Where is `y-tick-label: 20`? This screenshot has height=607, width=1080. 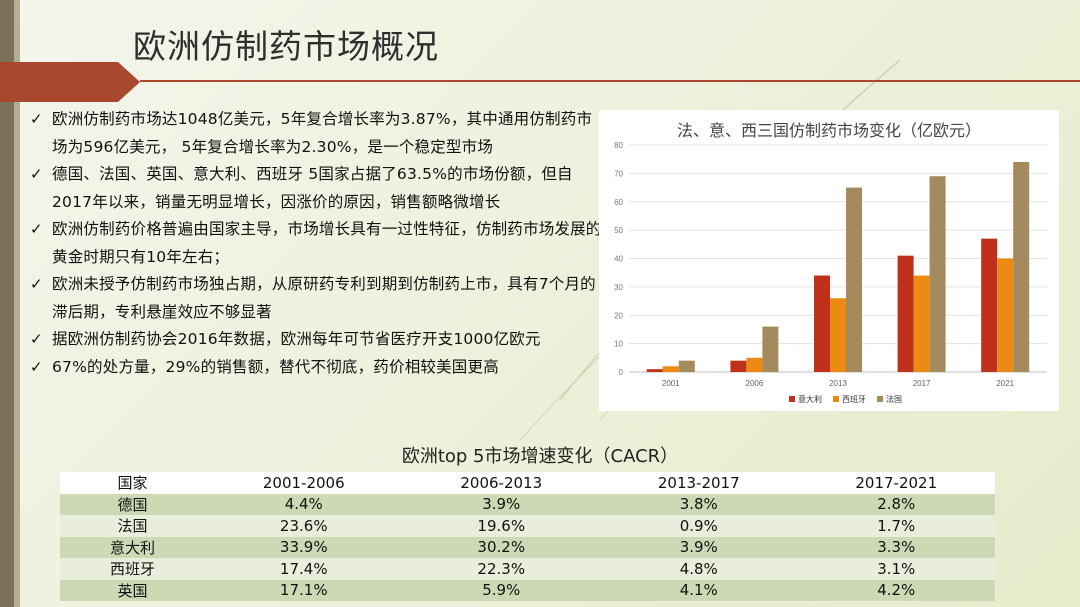 y-tick-label: 20 is located at coordinates (618, 315).